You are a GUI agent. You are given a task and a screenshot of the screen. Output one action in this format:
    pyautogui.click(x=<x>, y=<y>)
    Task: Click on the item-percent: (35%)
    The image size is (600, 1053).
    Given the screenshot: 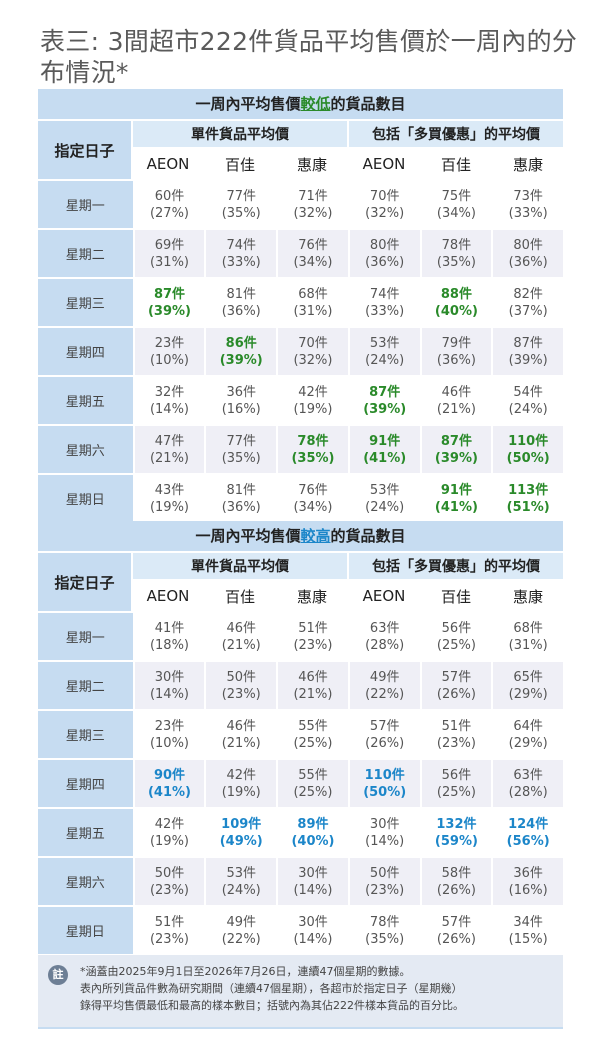 What is the action you would take?
    pyautogui.click(x=313, y=458)
    